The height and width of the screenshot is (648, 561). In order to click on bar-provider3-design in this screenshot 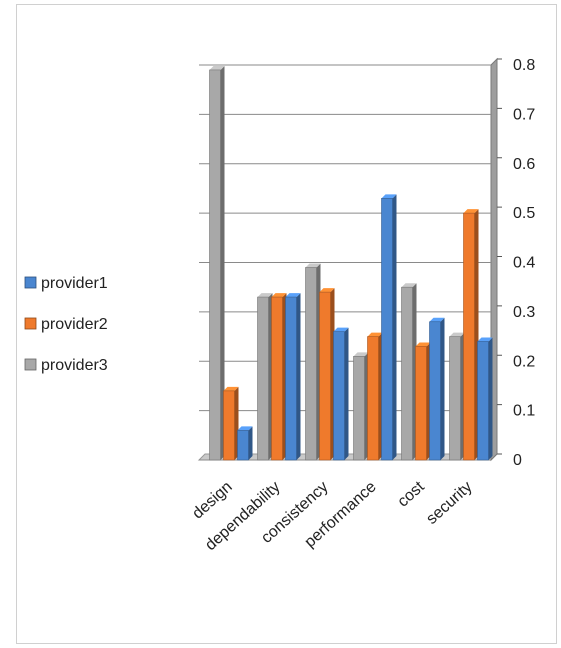, I will do `click(217, 263)`.